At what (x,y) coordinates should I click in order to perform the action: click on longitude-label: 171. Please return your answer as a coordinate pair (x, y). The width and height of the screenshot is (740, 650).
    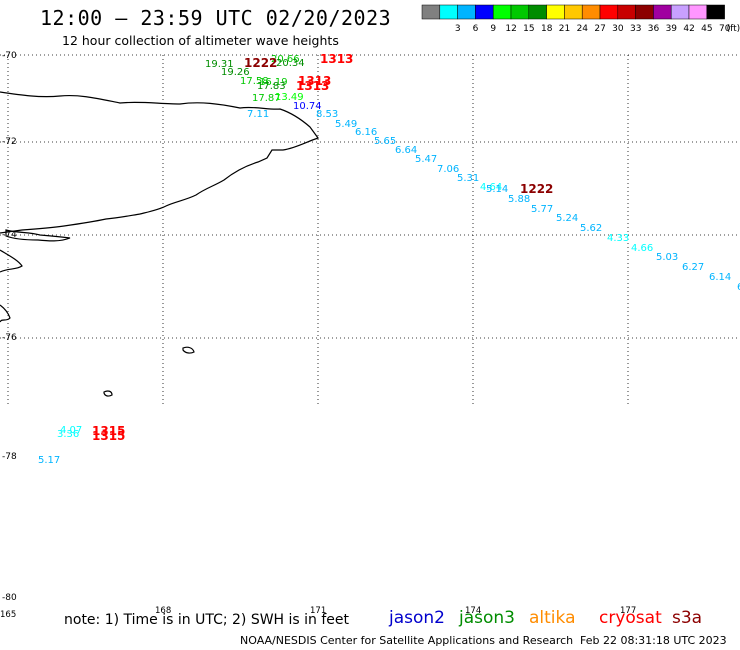
    Looking at the image, I should click on (318, 611).